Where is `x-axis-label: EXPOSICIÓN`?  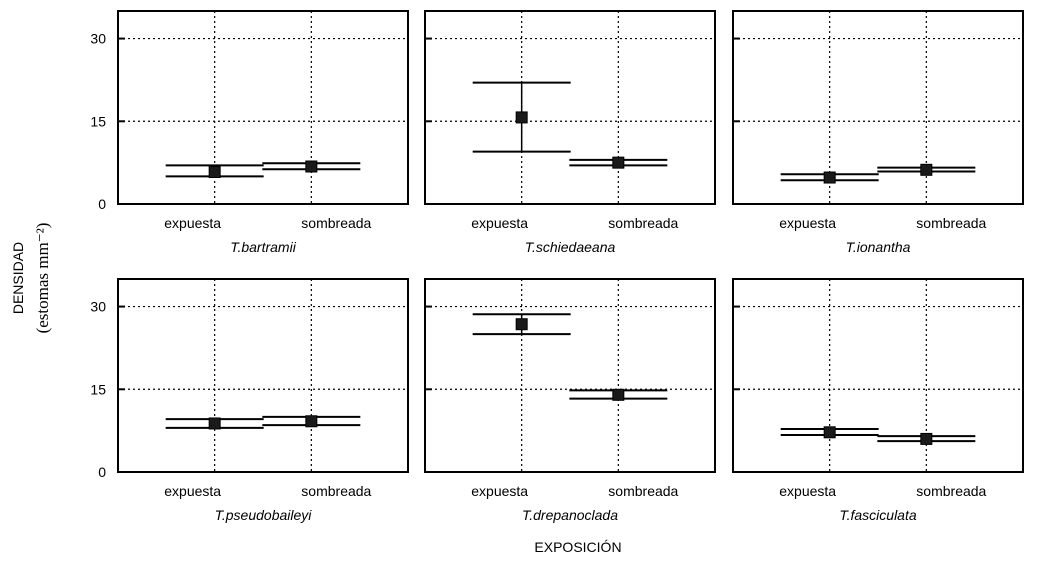 x-axis-label: EXPOSICIÓN is located at coordinates (577, 547).